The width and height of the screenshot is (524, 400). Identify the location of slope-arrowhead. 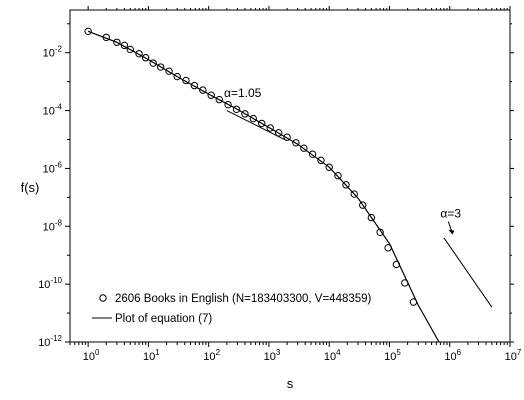
(451, 232).